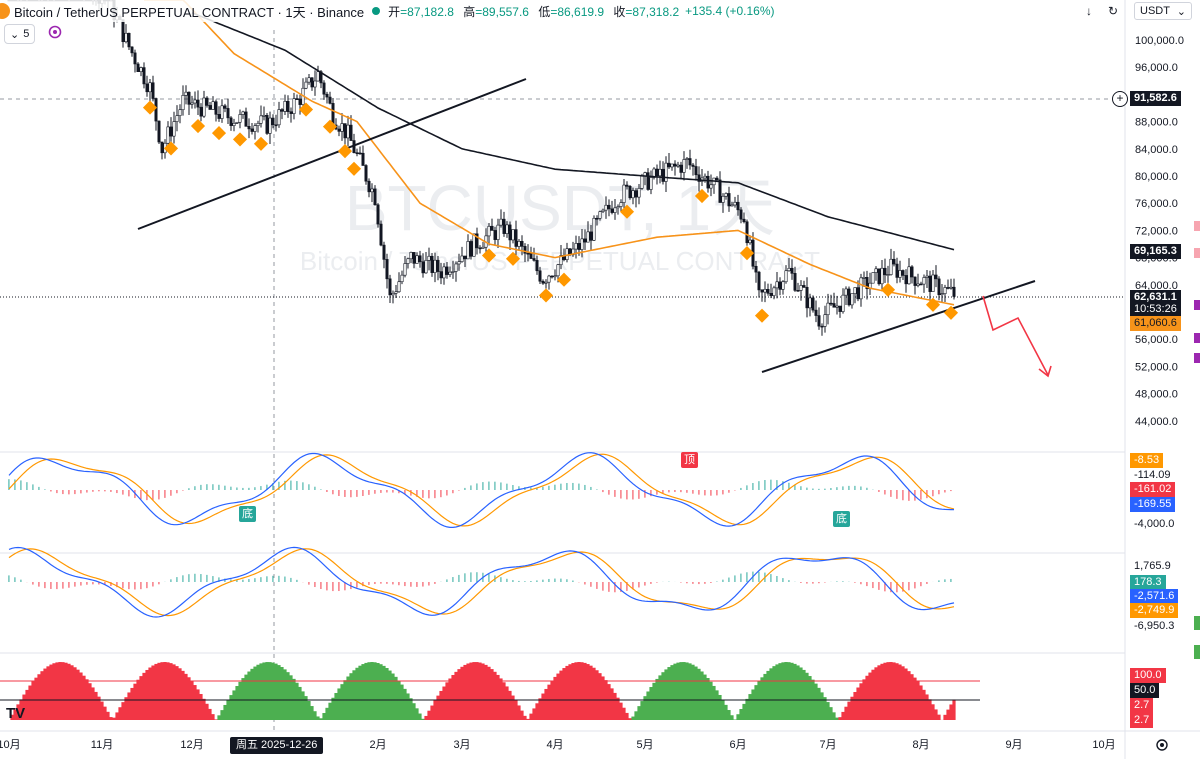 Image resolution: width=1200 pixels, height=759 pixels. I want to click on macd2-signal-label: -2,749.9, so click(1154, 610).